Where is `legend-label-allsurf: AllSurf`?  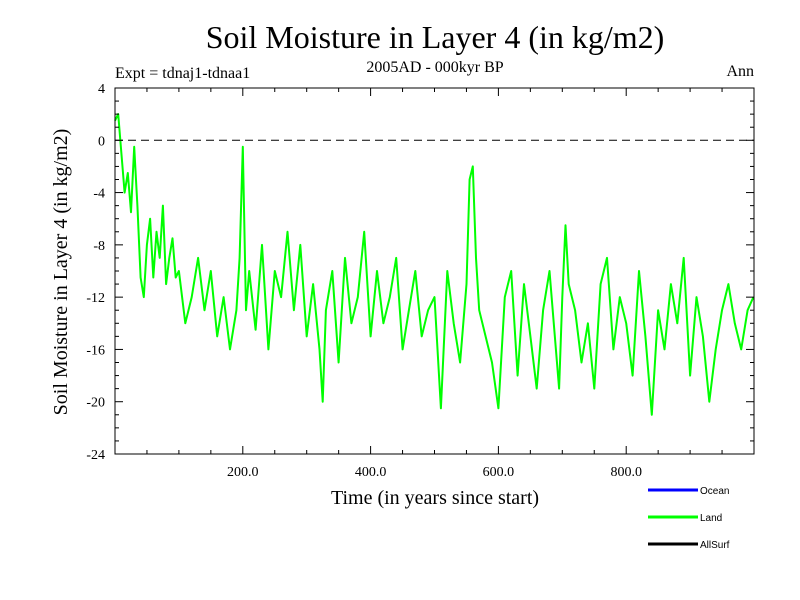
legend-label-allsurf: AllSurf is located at coordinates (715, 545).